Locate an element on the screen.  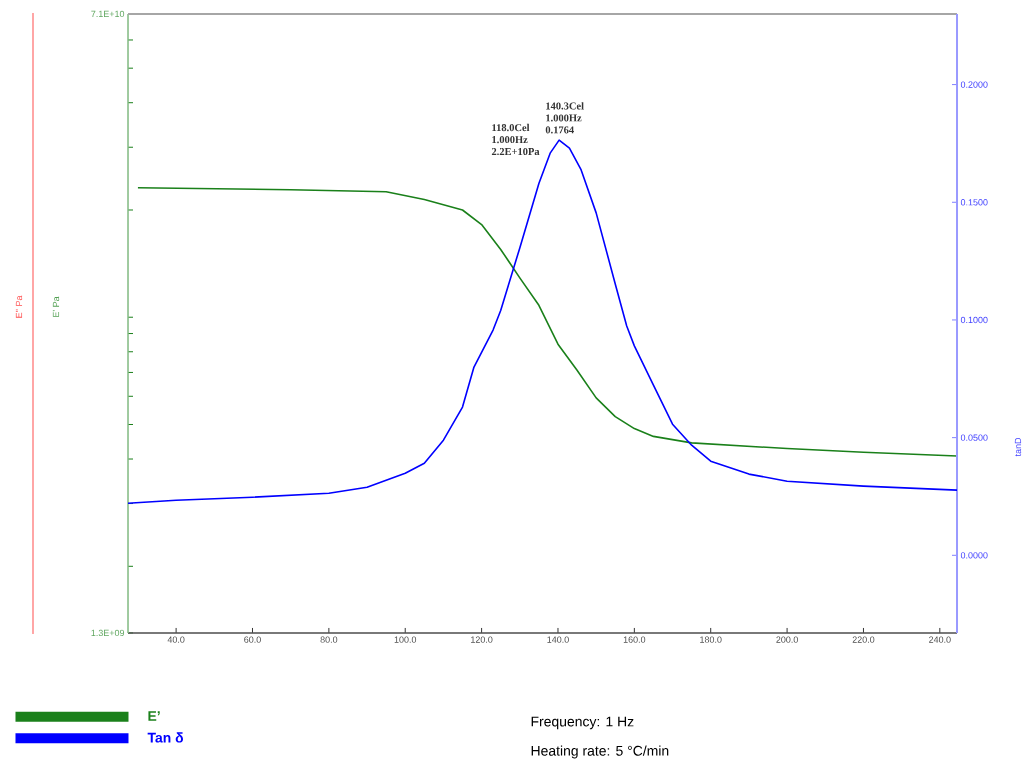
y2-tick-label: 0.1000 is located at coordinates (974, 320).